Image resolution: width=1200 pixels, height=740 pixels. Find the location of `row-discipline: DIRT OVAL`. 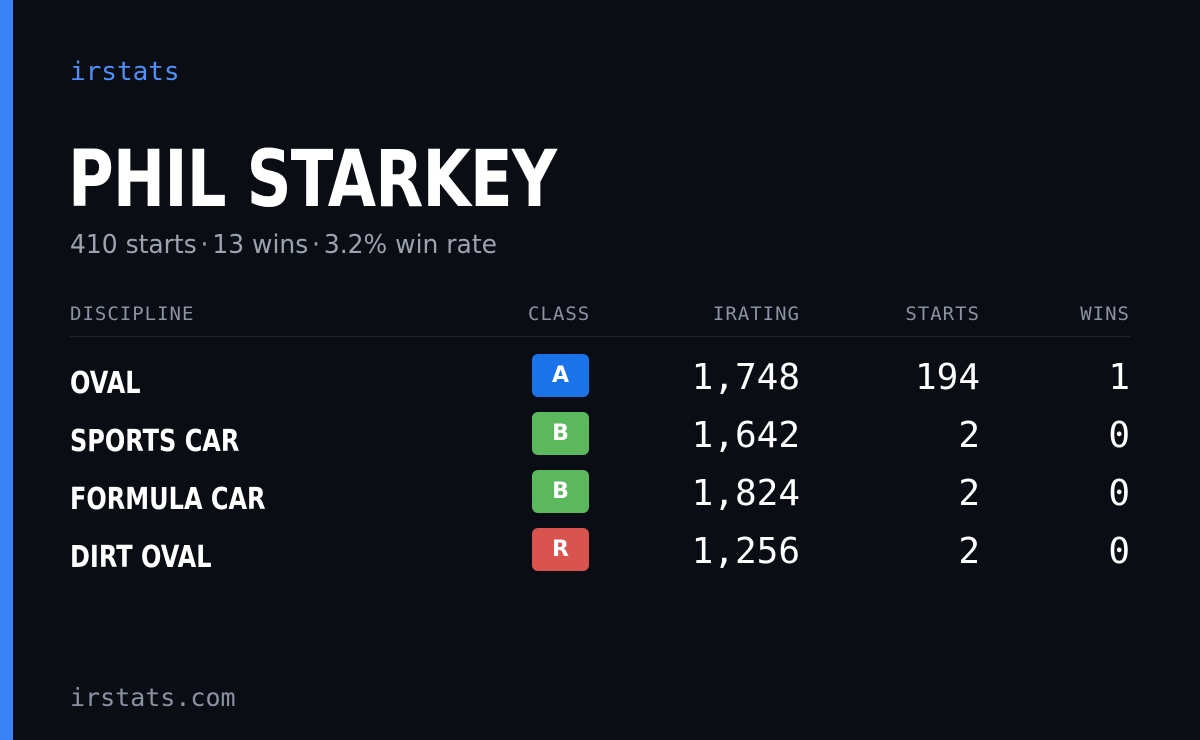

row-discipline: DIRT OVAL is located at coordinates (141, 557).